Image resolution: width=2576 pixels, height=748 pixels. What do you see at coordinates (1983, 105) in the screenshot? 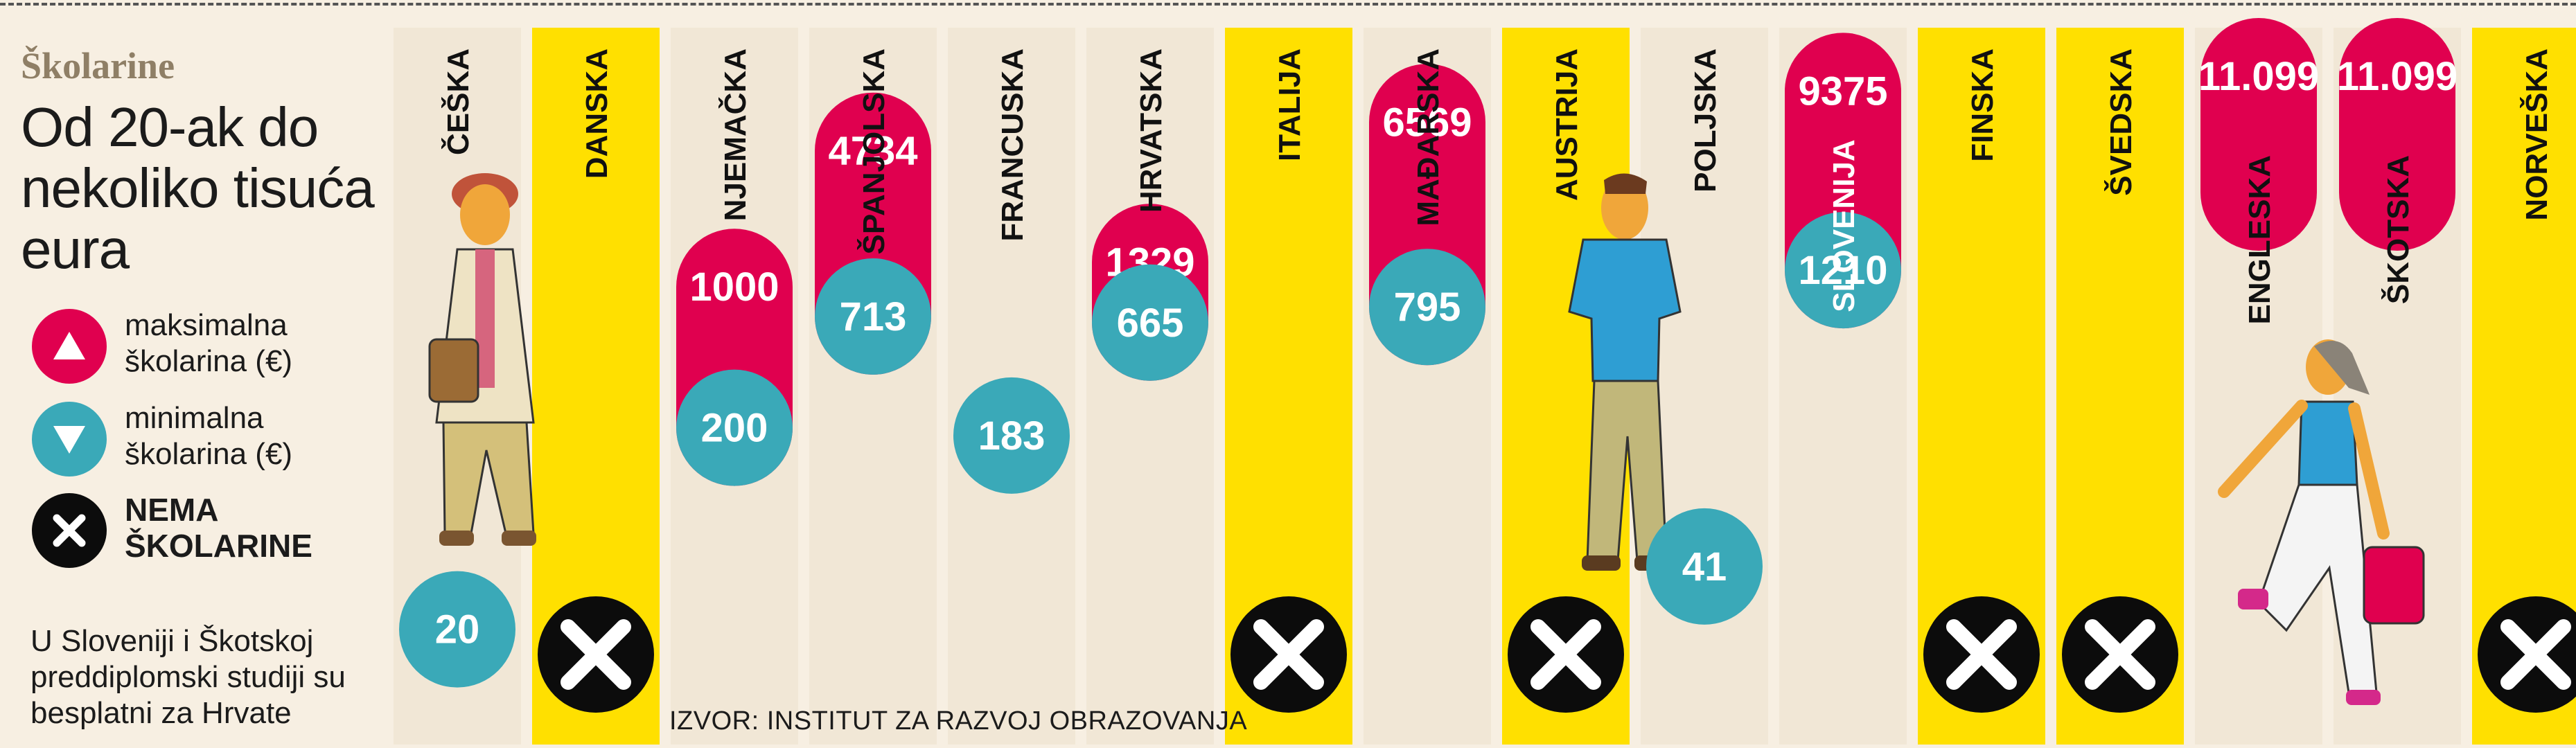
I see `country-label-finska: FINSKA` at bounding box center [1983, 105].